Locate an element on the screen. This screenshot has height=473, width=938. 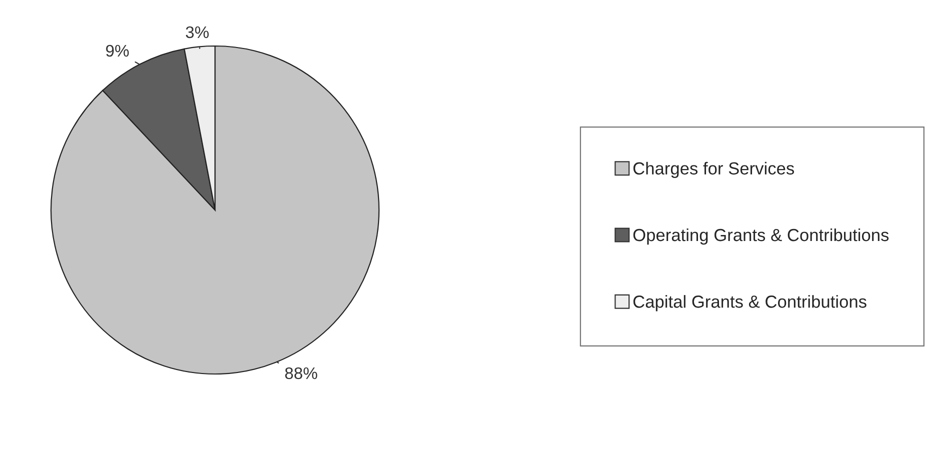
legend-label: Operating Grants & Contributions is located at coordinates (761, 236).